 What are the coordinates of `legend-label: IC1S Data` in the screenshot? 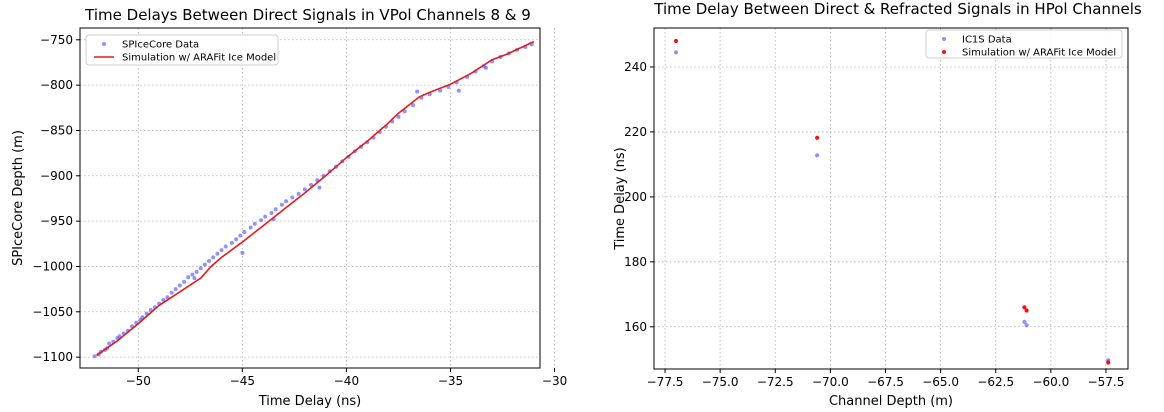 It's located at (987, 40).